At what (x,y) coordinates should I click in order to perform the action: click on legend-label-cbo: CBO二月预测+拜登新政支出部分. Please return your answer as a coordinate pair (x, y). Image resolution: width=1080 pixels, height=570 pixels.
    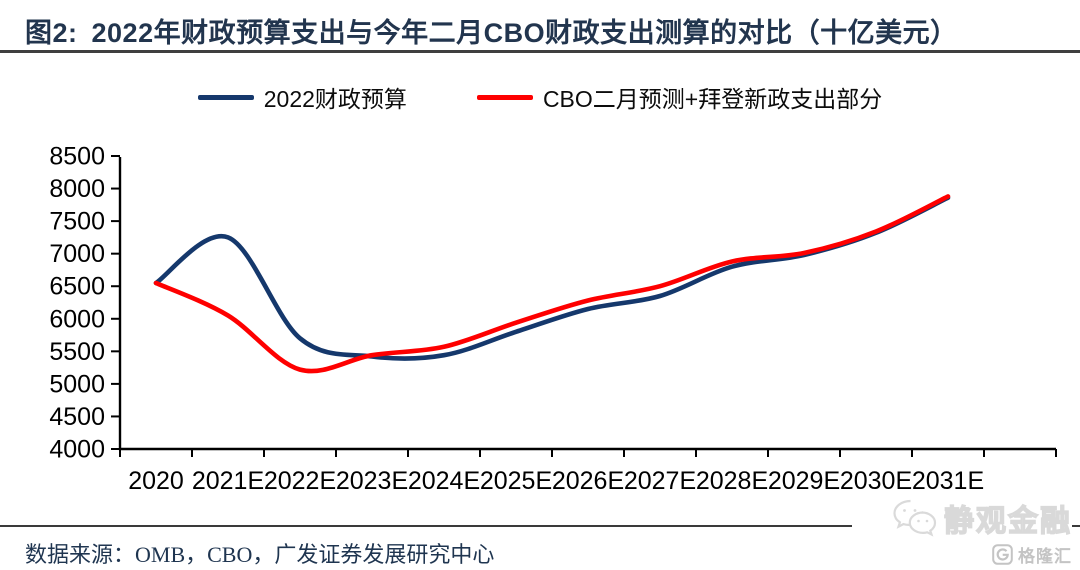
    Looking at the image, I should click on (712, 99).